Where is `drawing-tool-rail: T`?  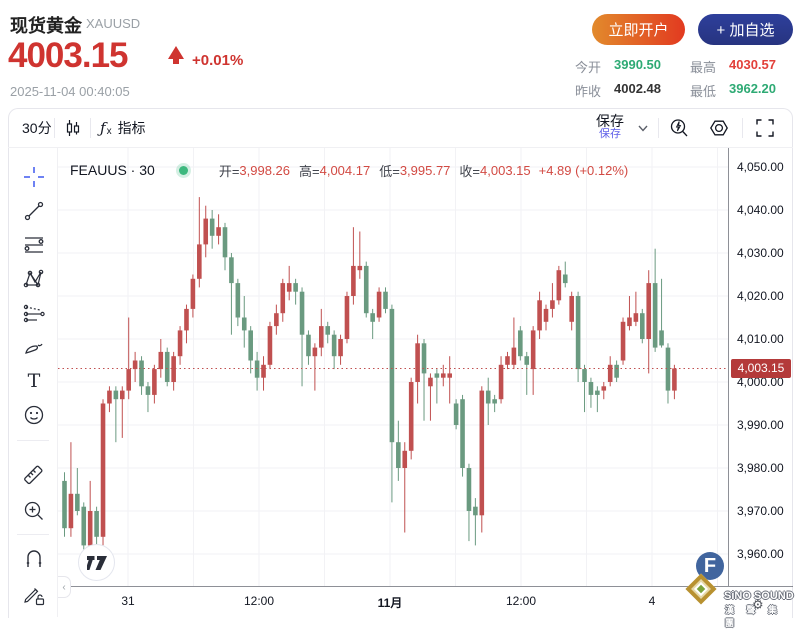
drawing-tool-rail: T is located at coordinates (33, 382).